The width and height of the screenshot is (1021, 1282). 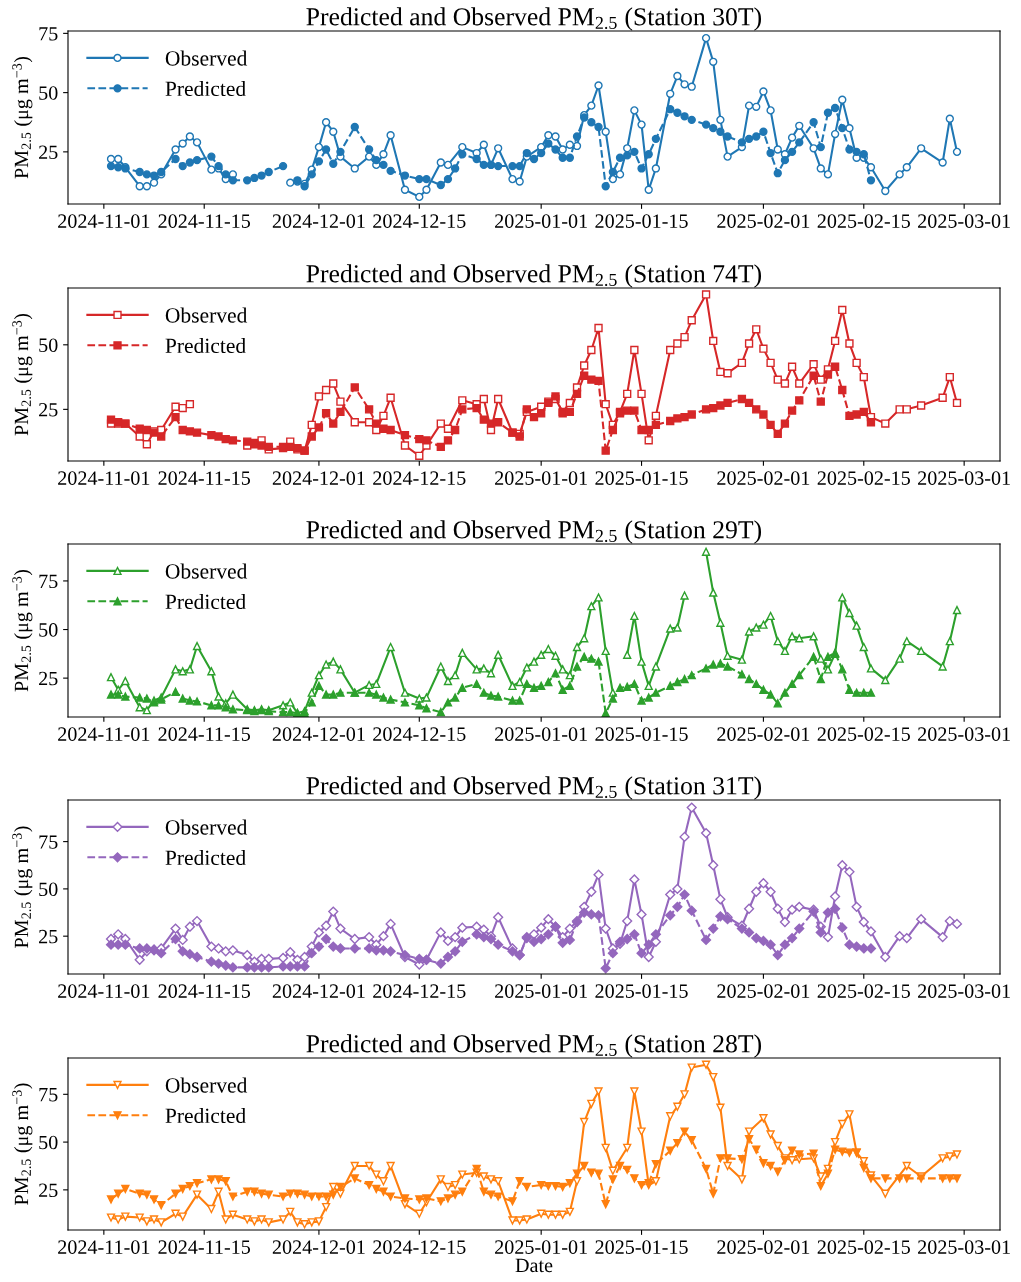 What do you see at coordinates (534, 1046) in the screenshot?
I see `chart-title: Predicted and Observed PM$_{2.5}$ (Station 28T)` at bounding box center [534, 1046].